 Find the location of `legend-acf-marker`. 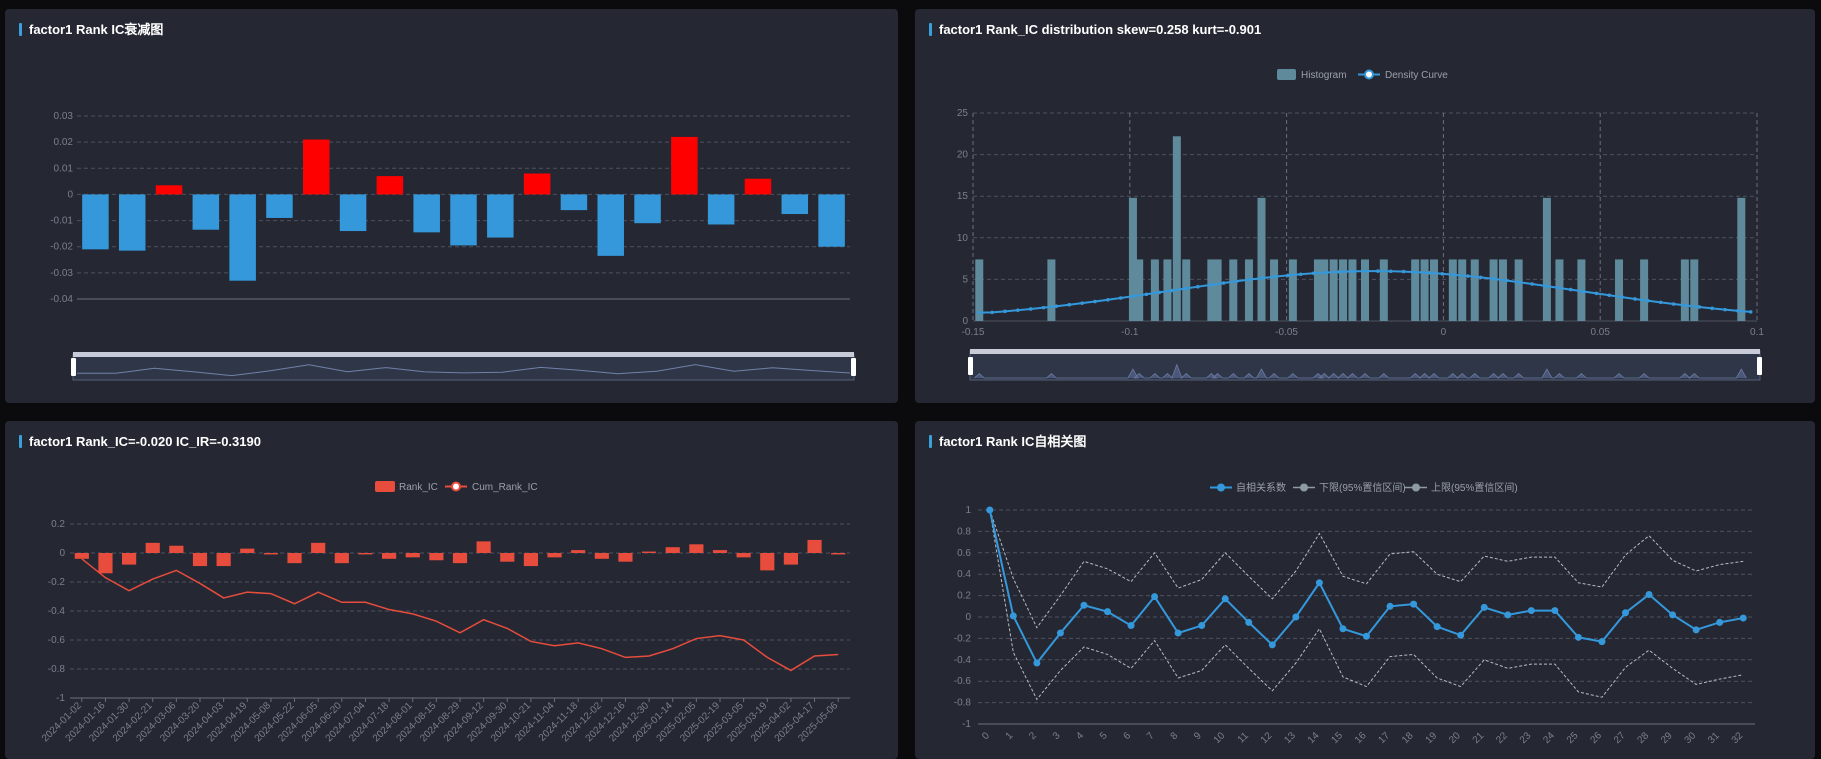

legend-acf-marker is located at coordinates (1221, 487).